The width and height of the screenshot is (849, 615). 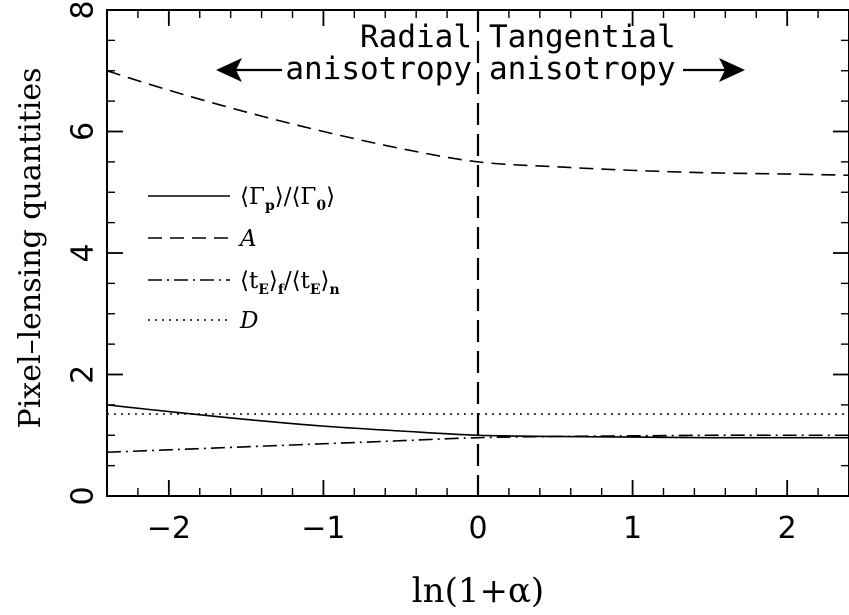 I want to click on series-line-tE, so click(x=477, y=444).